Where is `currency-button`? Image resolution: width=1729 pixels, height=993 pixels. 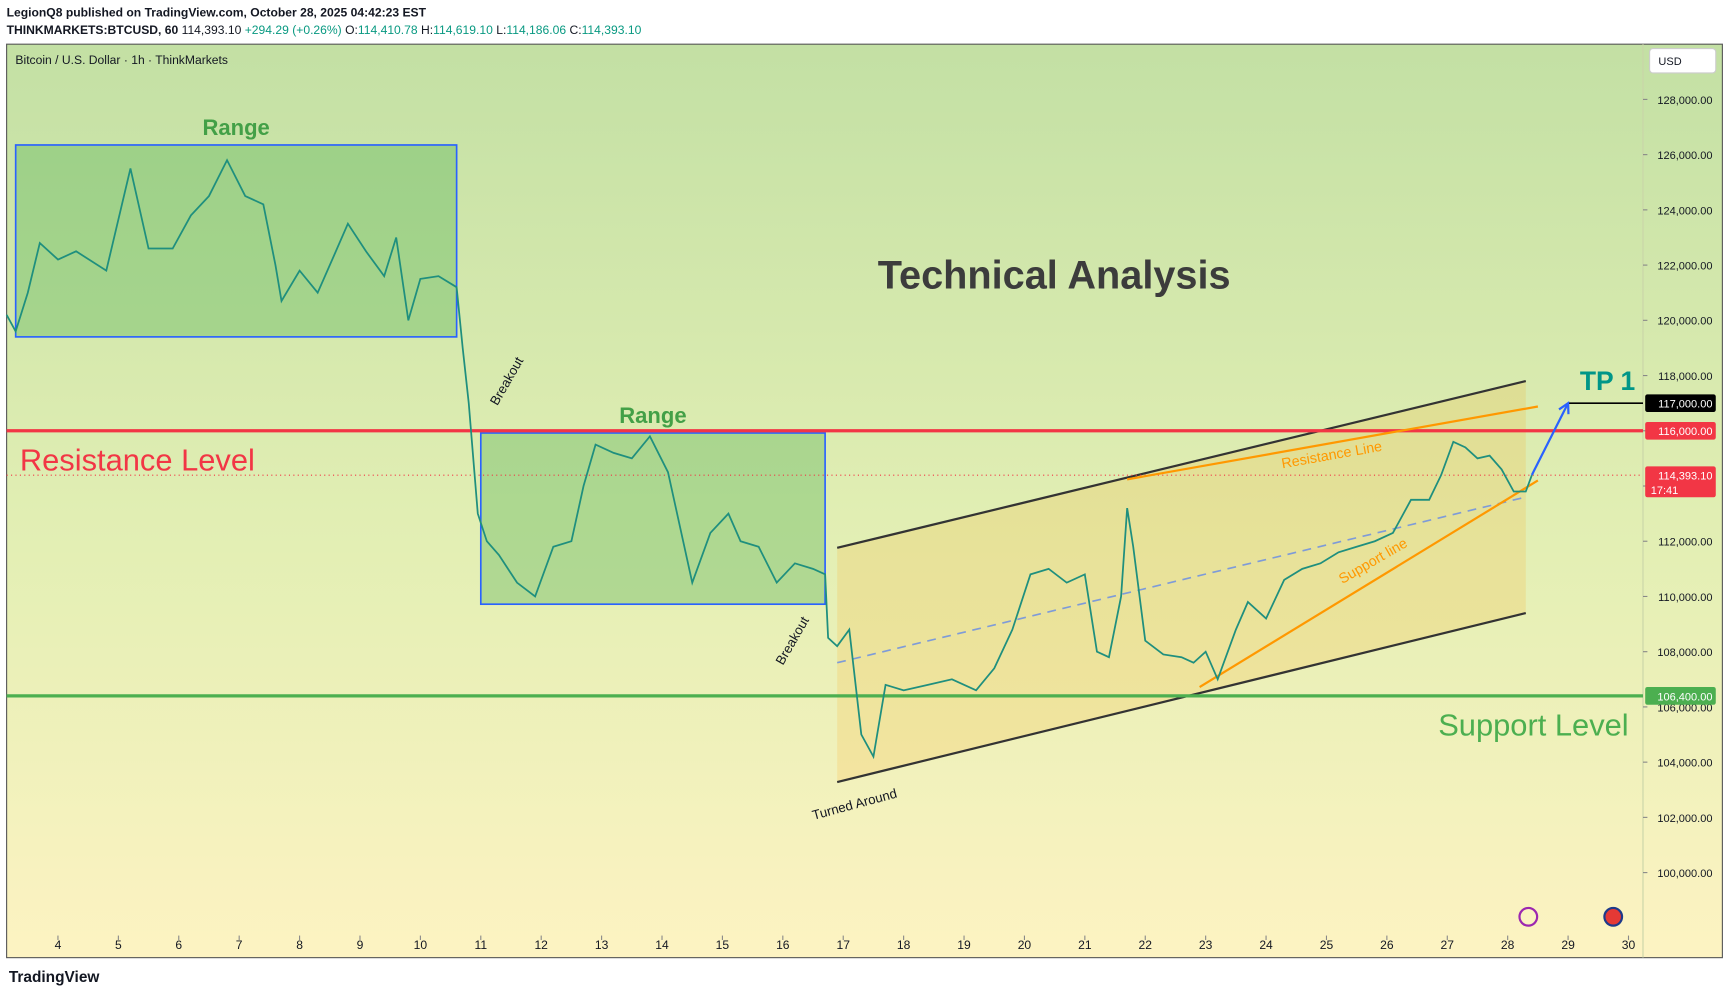 currency-button is located at coordinates (1683, 61).